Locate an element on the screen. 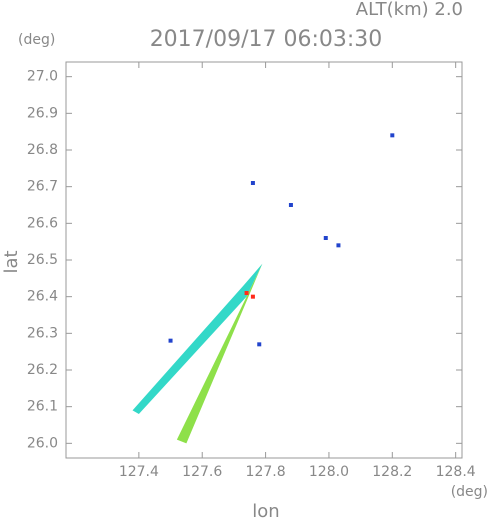 This screenshot has width=491, height=521. x-unit: (deg) is located at coordinates (469, 492).